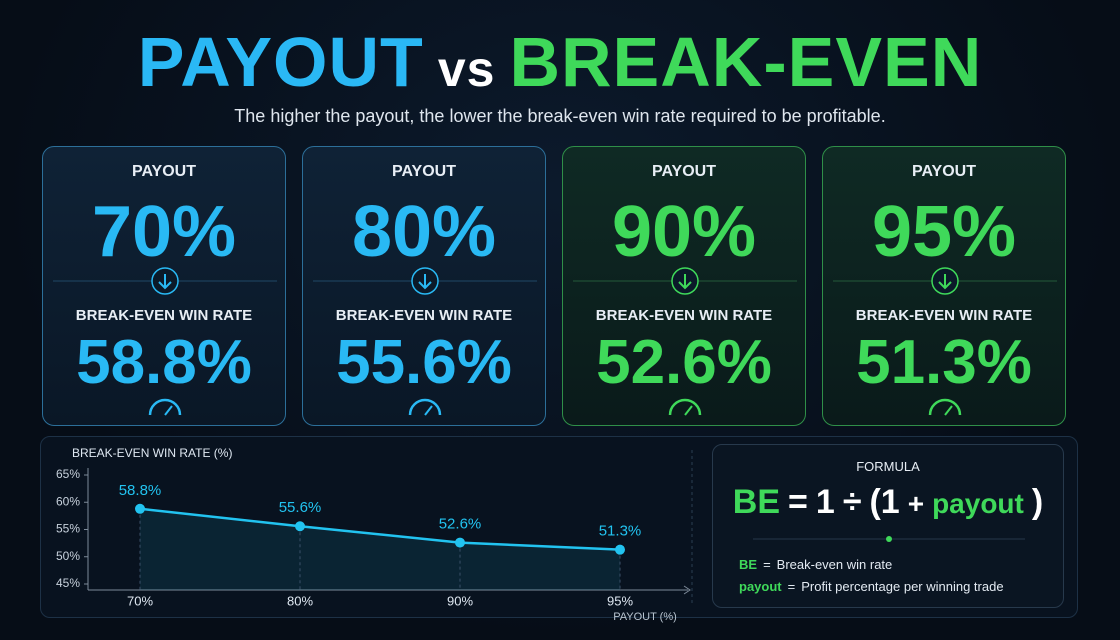 Image resolution: width=1120 pixels, height=640 pixels. I want to click on be-value: 51.3%, so click(944, 362).